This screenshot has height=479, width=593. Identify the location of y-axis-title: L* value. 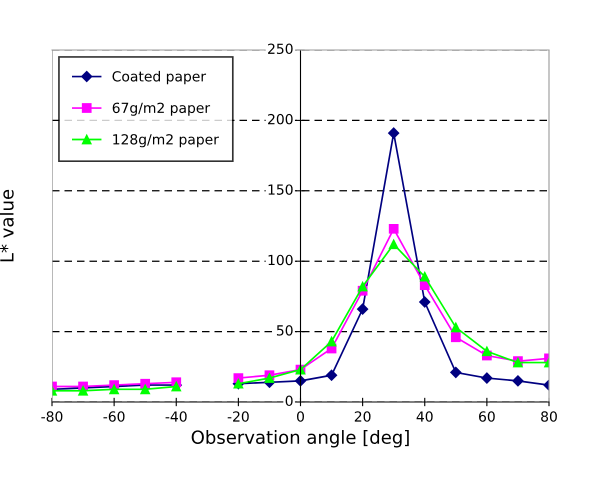
(7, 226).